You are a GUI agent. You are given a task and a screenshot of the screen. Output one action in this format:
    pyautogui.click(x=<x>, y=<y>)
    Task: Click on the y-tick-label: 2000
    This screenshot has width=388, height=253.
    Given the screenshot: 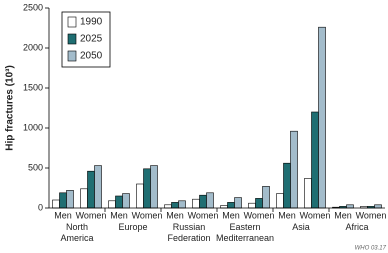 What is the action you would take?
    pyautogui.click(x=33, y=47)
    